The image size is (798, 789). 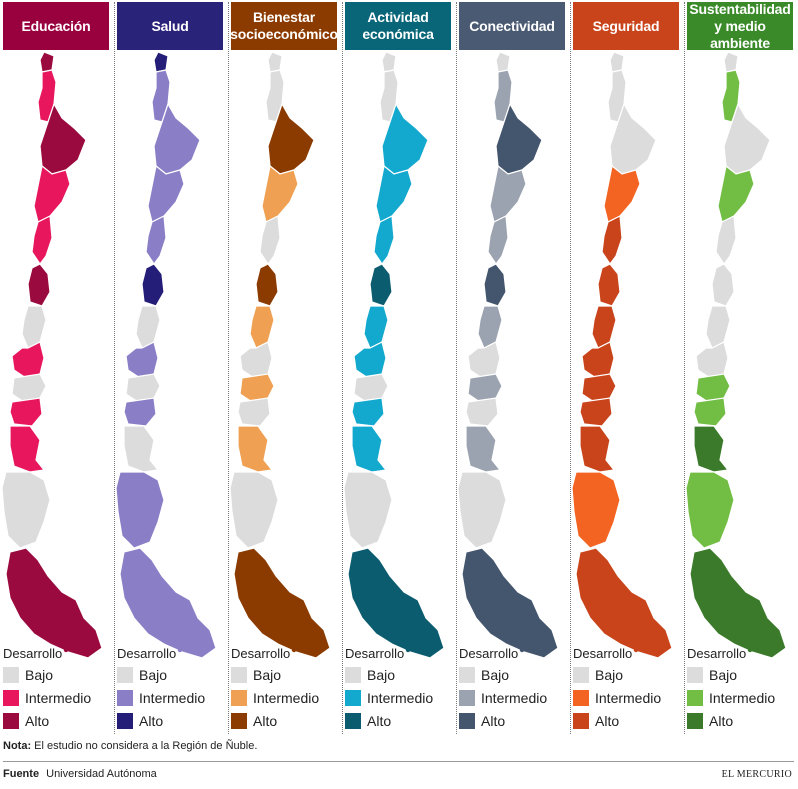 I want to click on panel-1: Salud Desarrollo Bajo Intermedio Alto, so click(x=170, y=368).